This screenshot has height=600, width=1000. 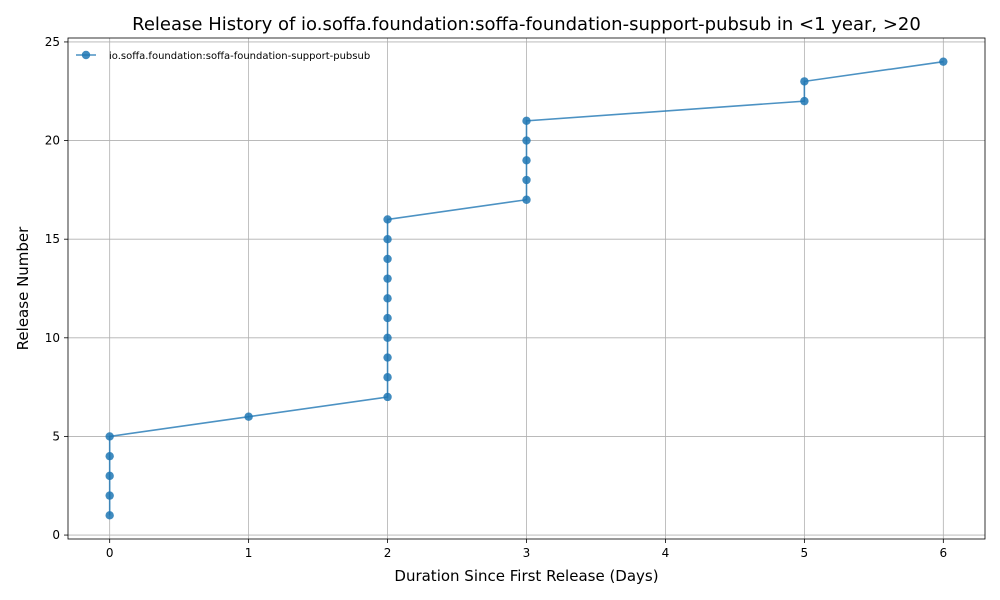 I want to click on x-tick-label: 5, so click(x=805, y=553).